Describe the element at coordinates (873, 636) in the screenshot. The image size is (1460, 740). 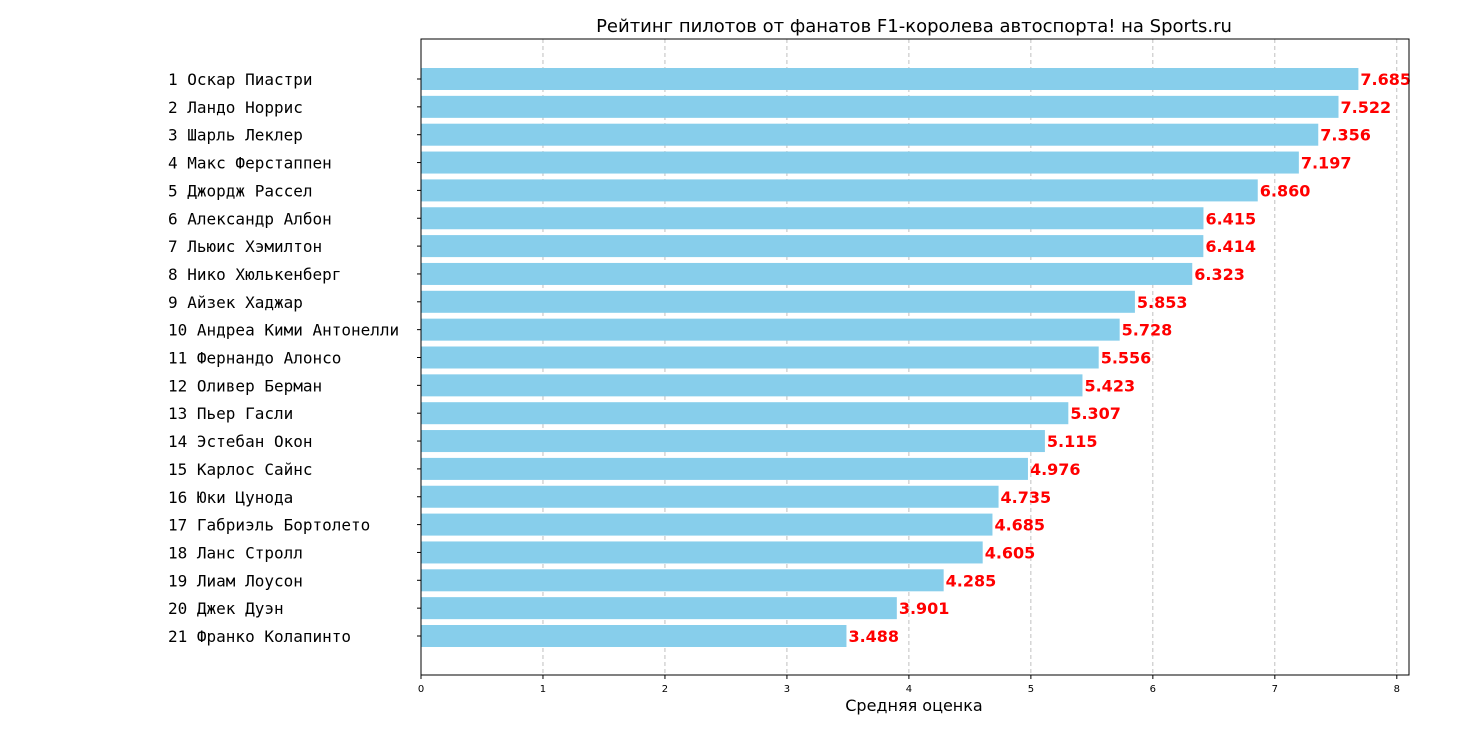
I see `value-label: 3.488` at that location.